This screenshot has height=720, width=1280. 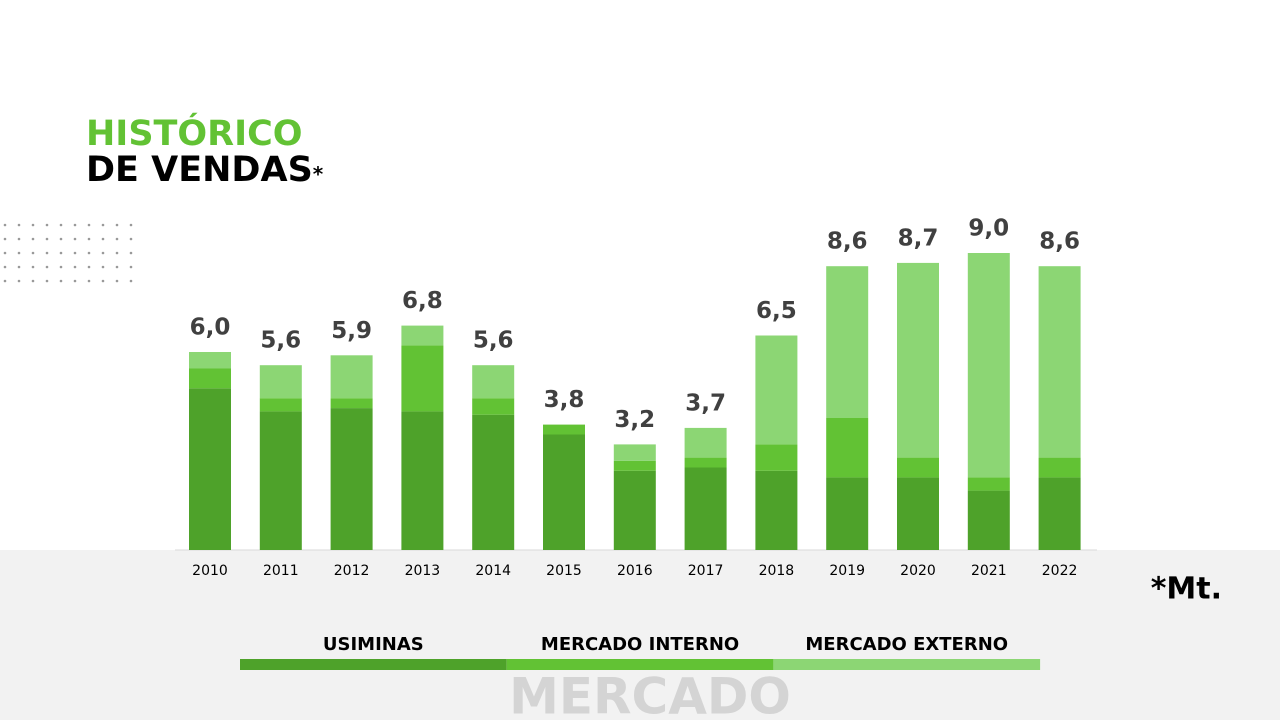 What do you see at coordinates (1060, 571) in the screenshot?
I see `x-tick-label: 2022` at bounding box center [1060, 571].